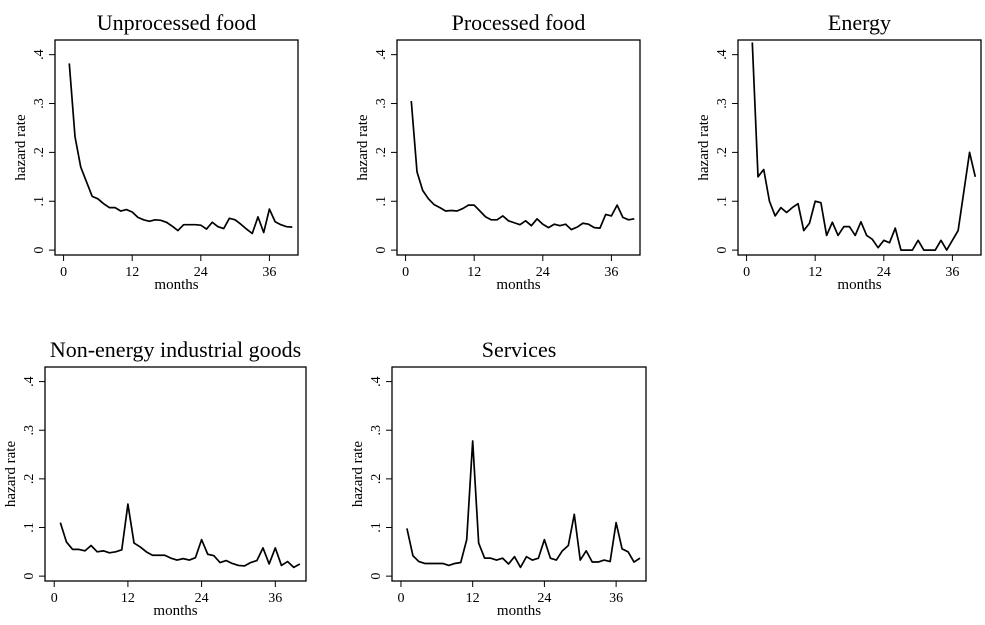  Describe the element at coordinates (176, 22) in the screenshot. I see `panel-title: Unprocessed food` at that location.